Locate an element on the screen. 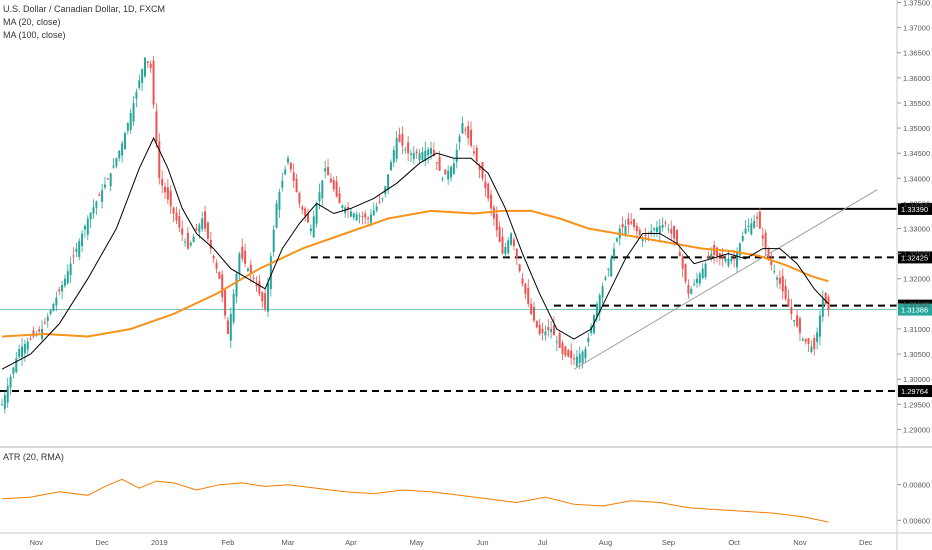 This screenshot has width=932, height=550. level-label: 1.32425 is located at coordinates (914, 257).